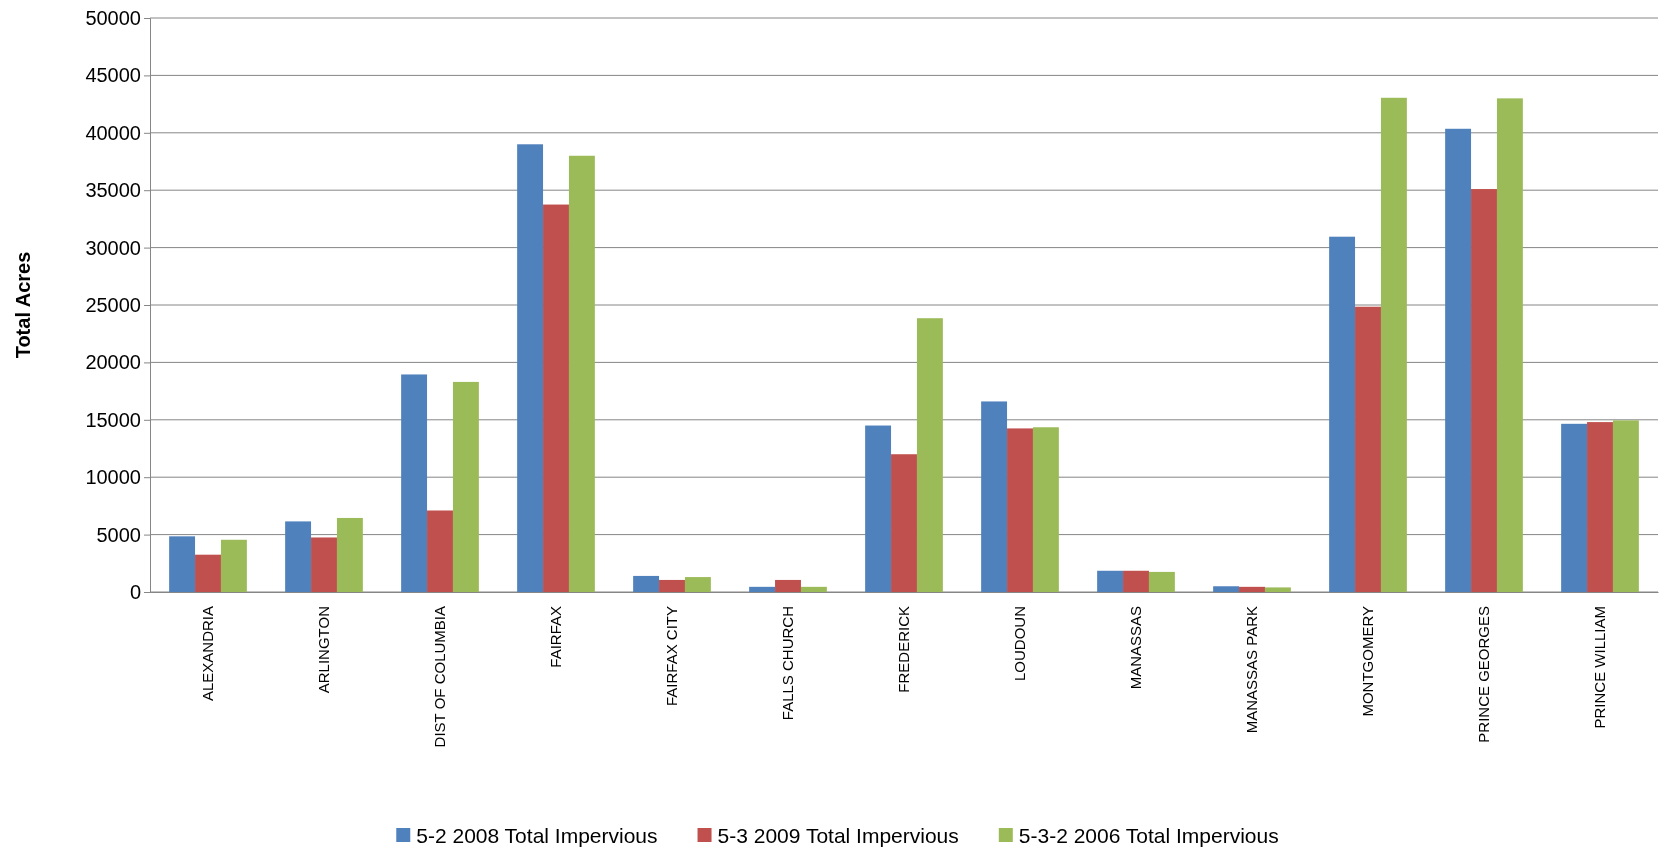  Describe the element at coordinates (135, 591) in the screenshot. I see `y-tick-label: 0` at that location.